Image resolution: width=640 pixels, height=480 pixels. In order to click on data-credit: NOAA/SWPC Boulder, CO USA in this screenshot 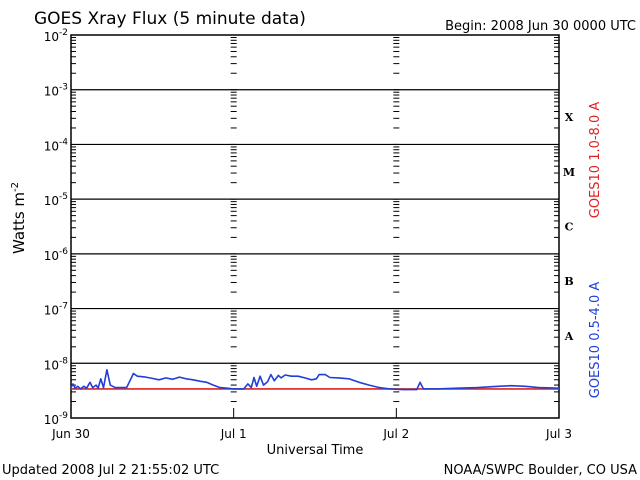, I will do `click(540, 470)`.